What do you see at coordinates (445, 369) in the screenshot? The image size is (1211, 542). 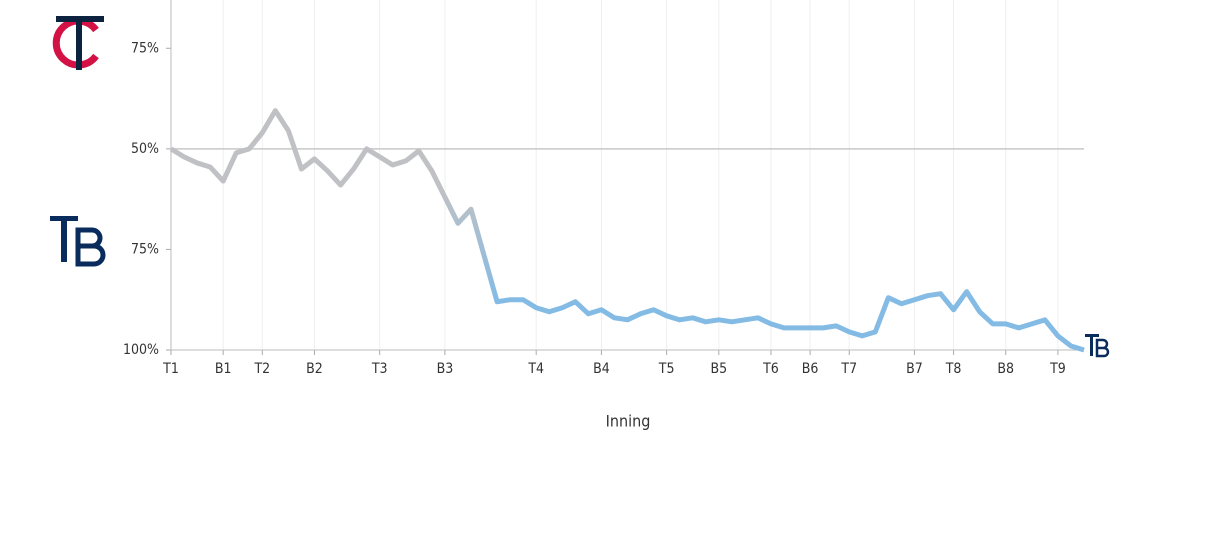 I see `x-tick-label: B3` at bounding box center [445, 369].